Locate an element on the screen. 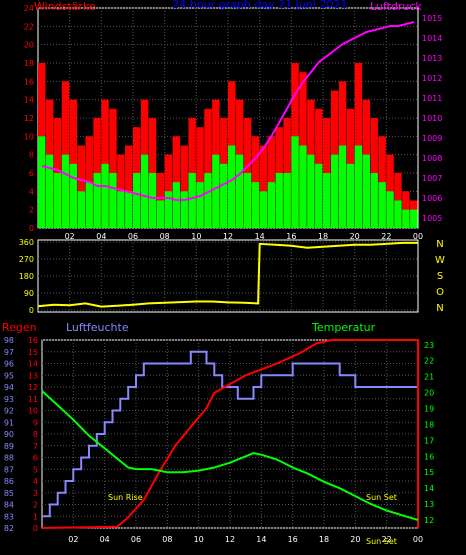  temperature-tick-label: 14 is located at coordinates (429, 488).